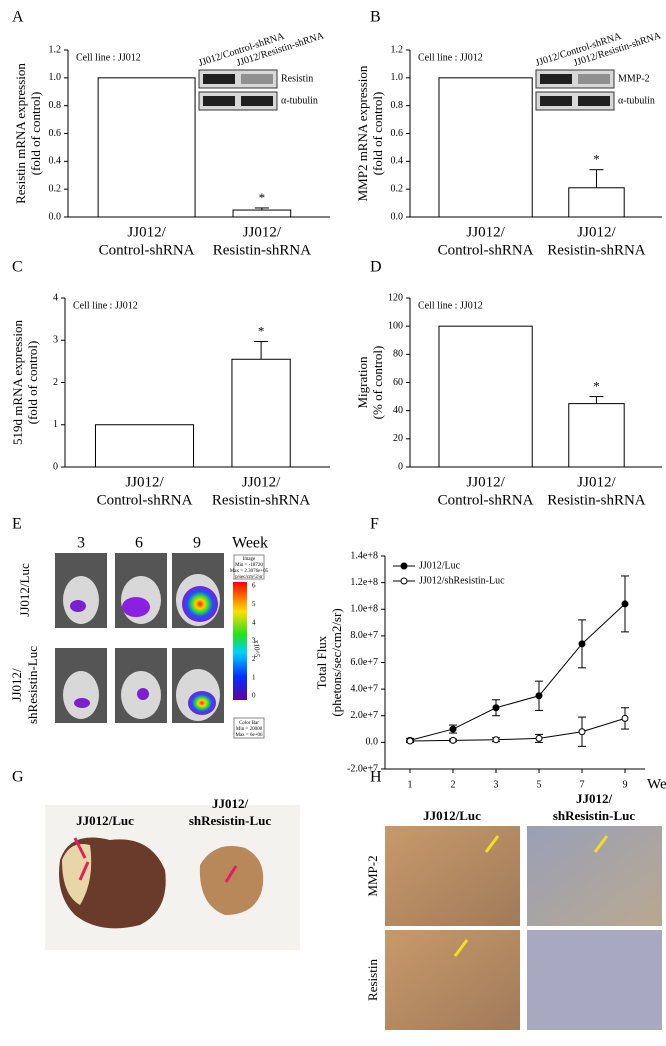 This screenshot has height=1046, width=666. I want to click on x-tick-label: 5, so click(539, 784).